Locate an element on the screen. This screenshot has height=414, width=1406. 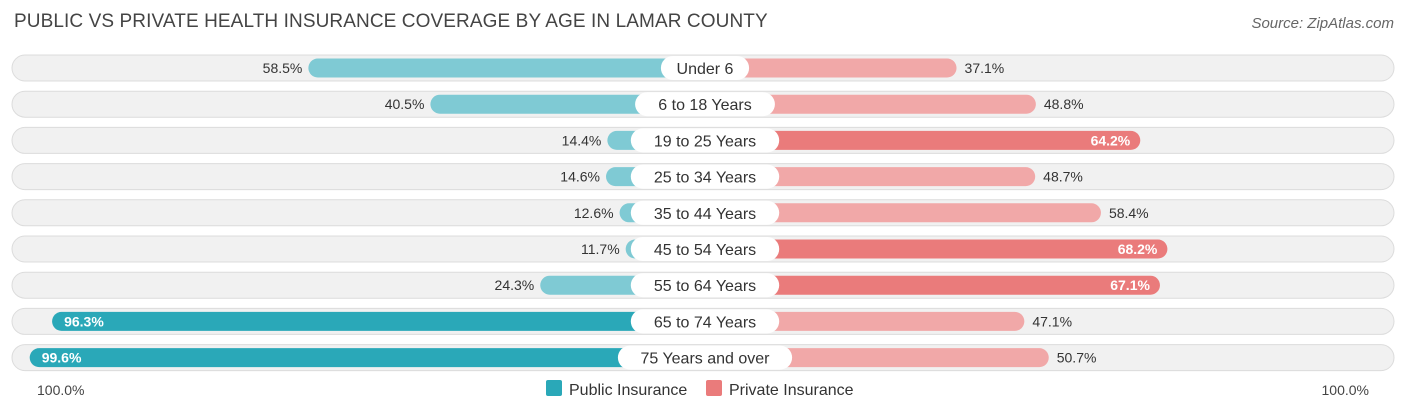
value-label-public: 24.3% is located at coordinates (515, 285).